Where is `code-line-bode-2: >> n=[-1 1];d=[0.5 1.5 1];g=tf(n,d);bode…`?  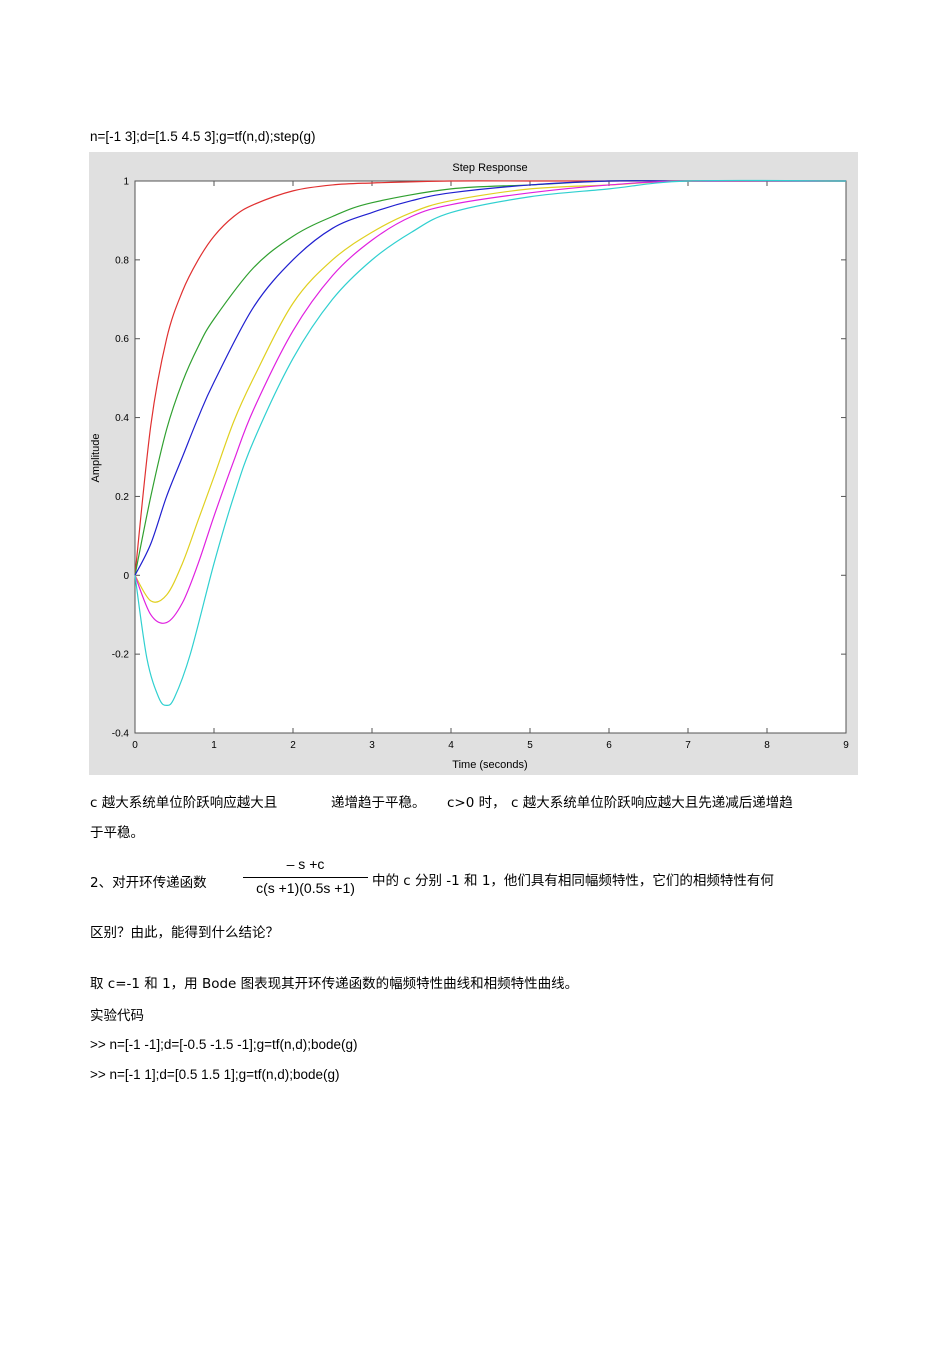 code-line-bode-2: >> n=[-1 1];d=[0.5 1.5 1];g=tf(n,d);bode… is located at coordinates (215, 1074).